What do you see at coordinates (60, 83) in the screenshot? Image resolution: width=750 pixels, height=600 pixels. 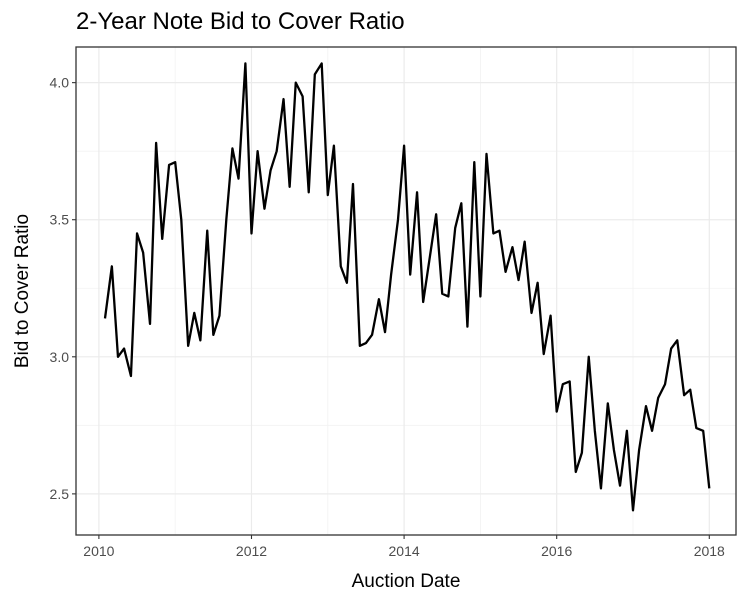 I see `y-tick-label: 4.0` at bounding box center [60, 83].